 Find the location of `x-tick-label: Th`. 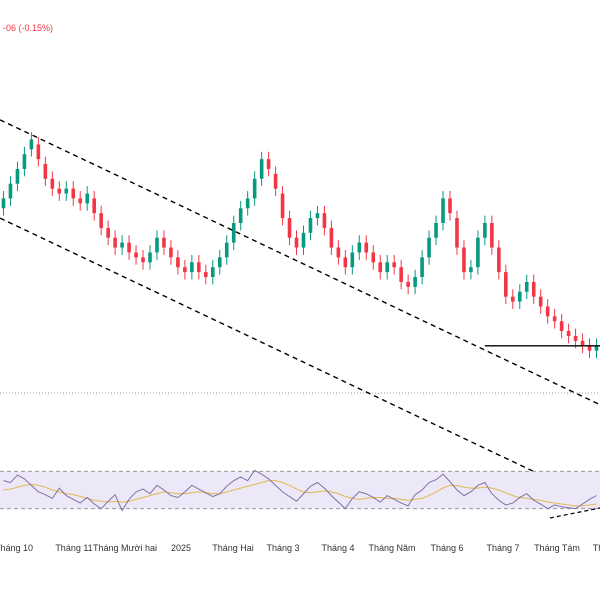

x-tick-label: Th is located at coordinates (596, 548).